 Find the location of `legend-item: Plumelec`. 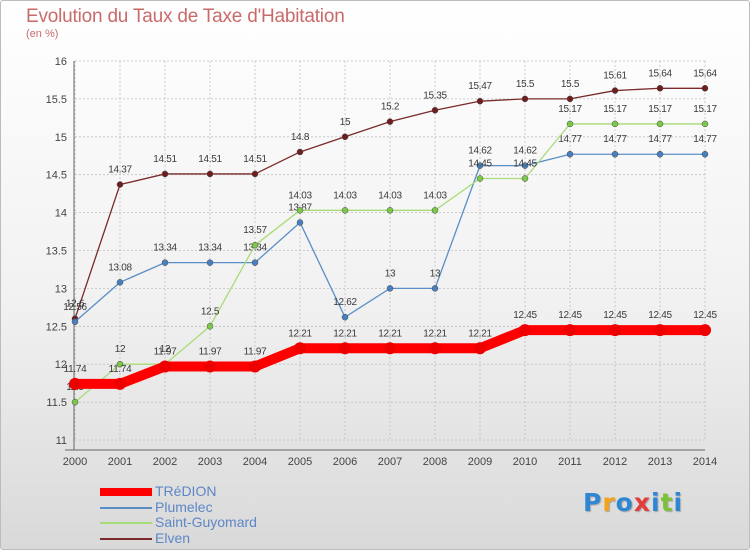

legend-item: Plumelec is located at coordinates (220, 507).